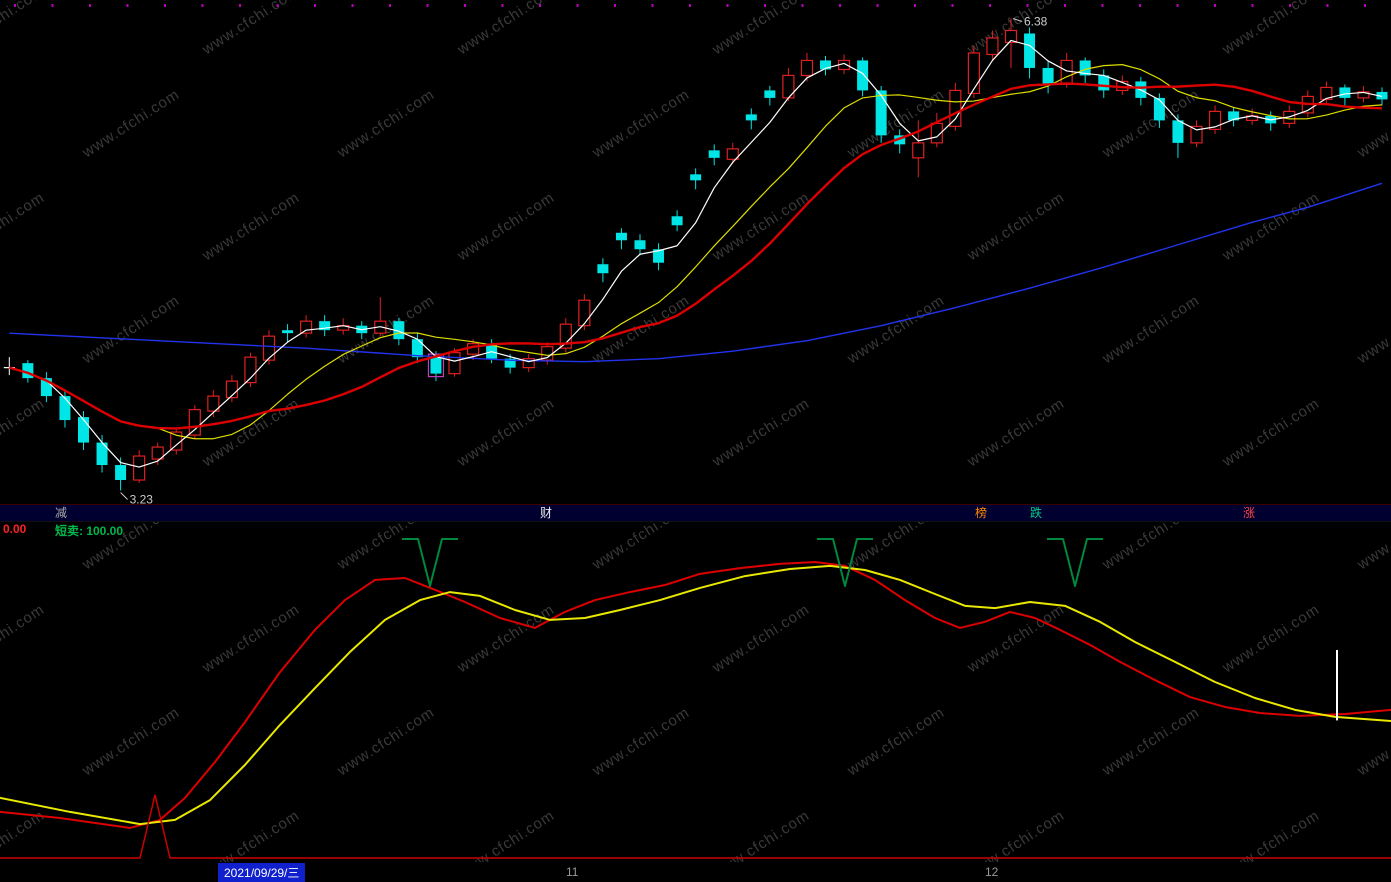  Describe the element at coordinates (61, 513) in the screenshot. I see `status-bar-item-0: 减` at that location.